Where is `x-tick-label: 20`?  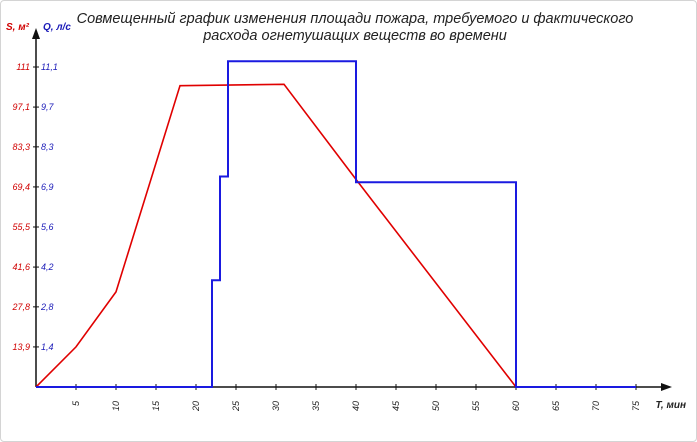
x-tick-label: 20 is located at coordinates (196, 406).